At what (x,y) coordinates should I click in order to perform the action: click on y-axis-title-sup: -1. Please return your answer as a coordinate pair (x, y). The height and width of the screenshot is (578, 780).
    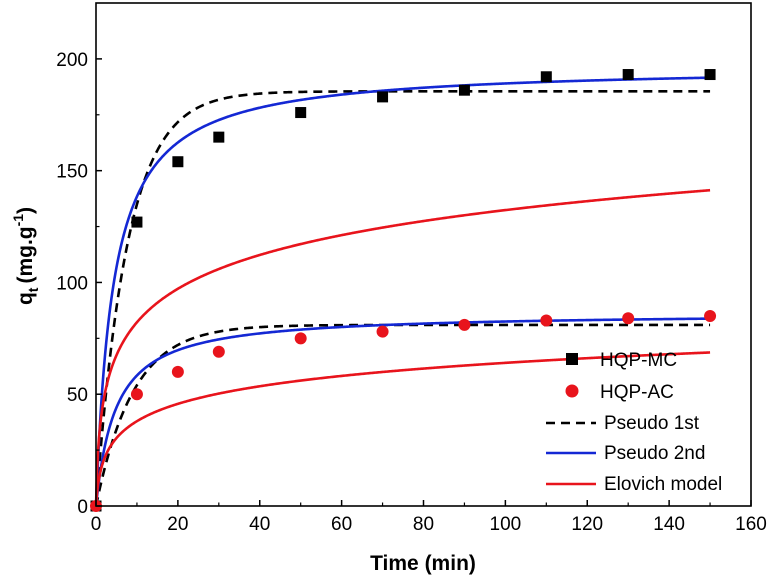
    Looking at the image, I should click on (18, 220).